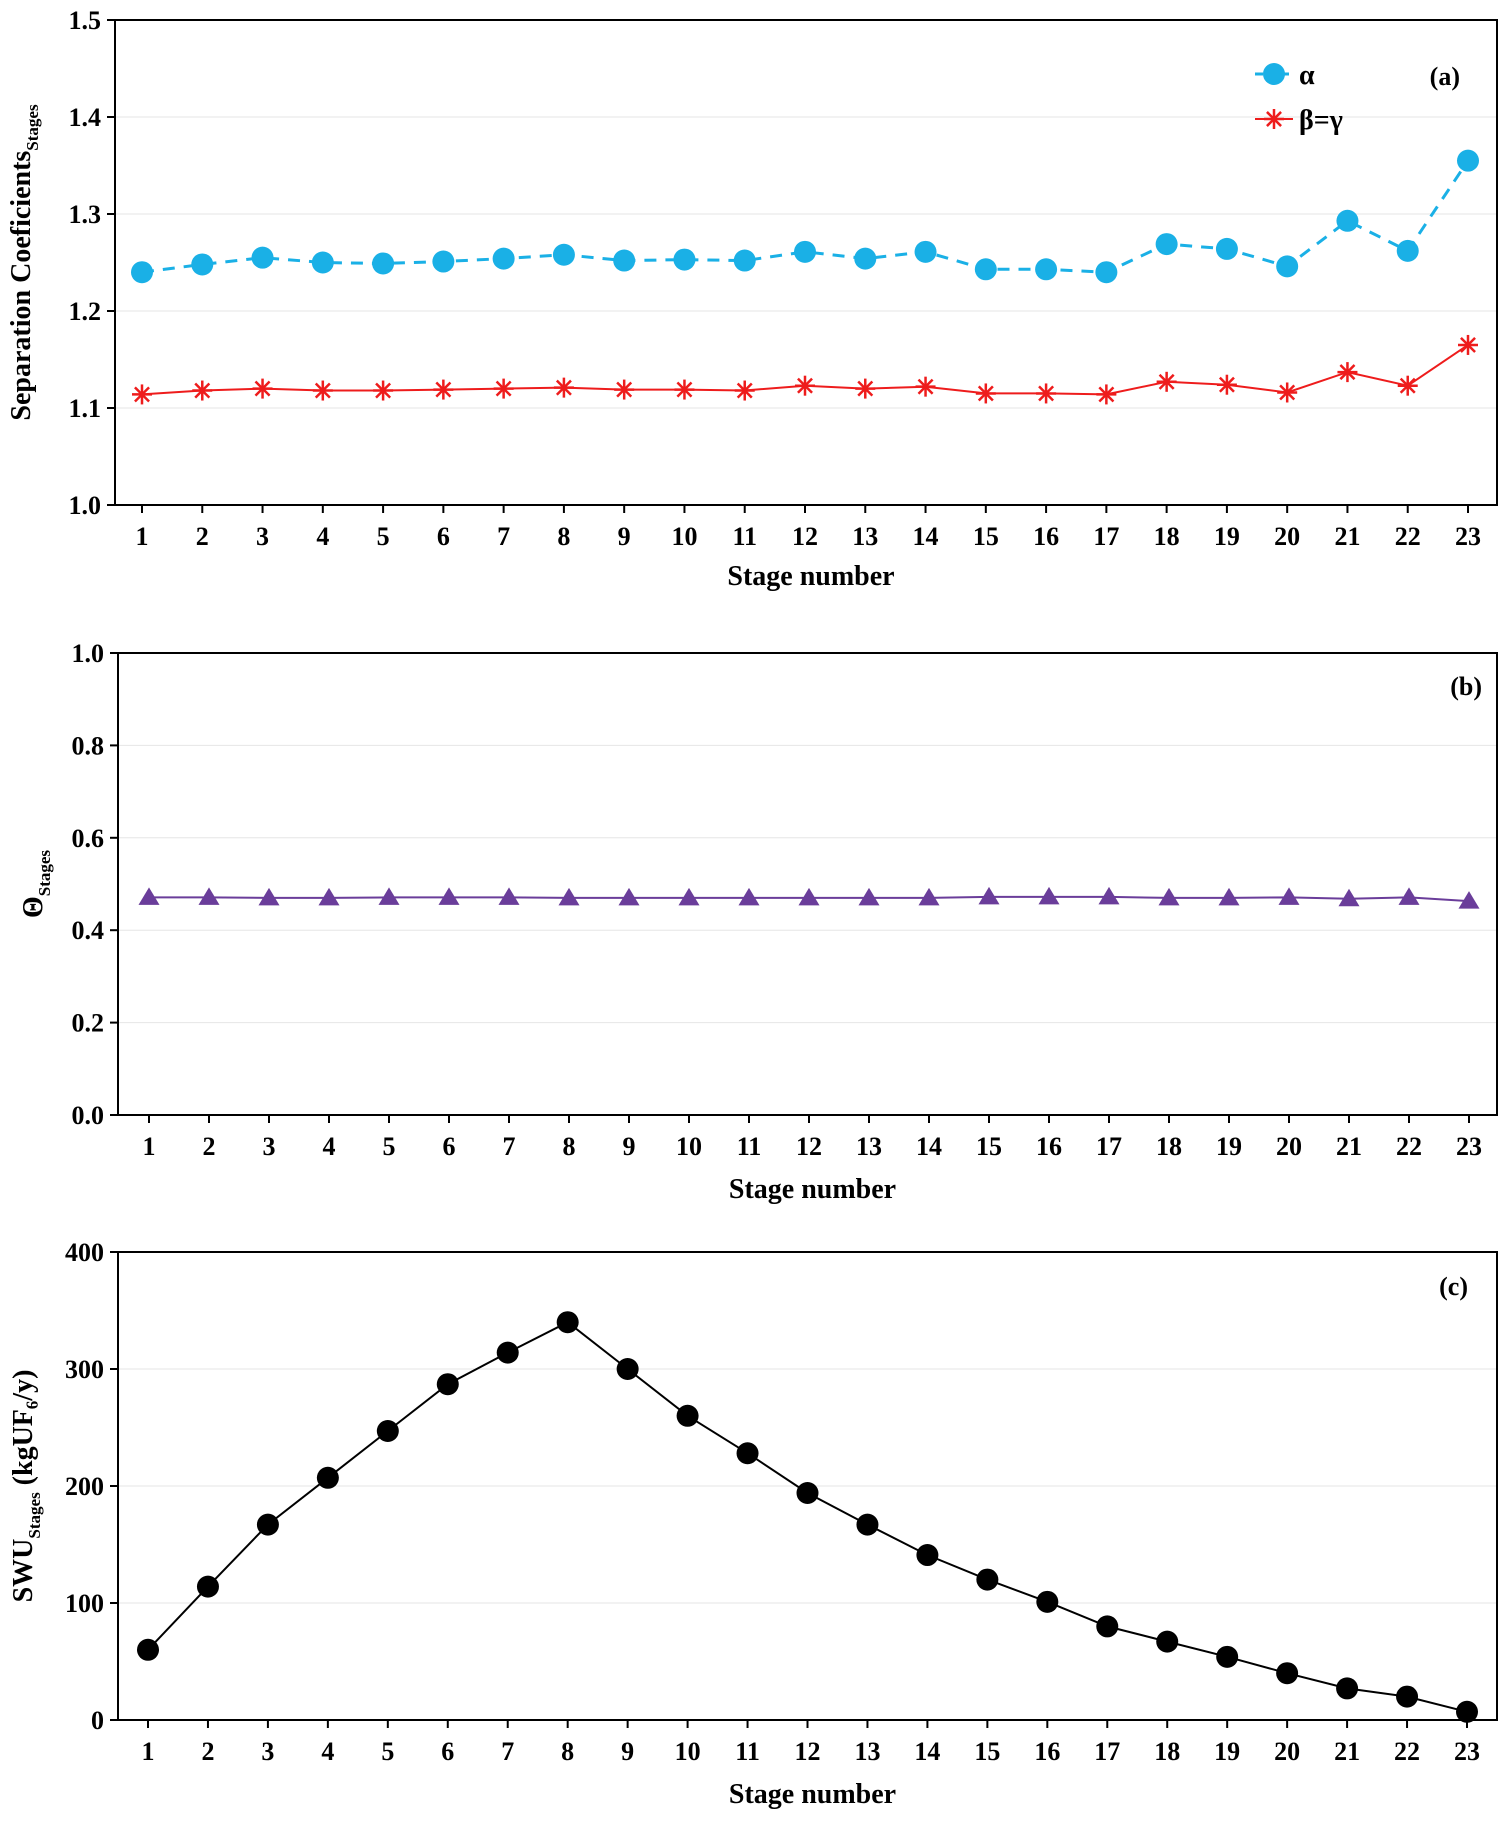  I want to click on y-axis-title-unit: (kgUF₆/y), so click(23, 1431).